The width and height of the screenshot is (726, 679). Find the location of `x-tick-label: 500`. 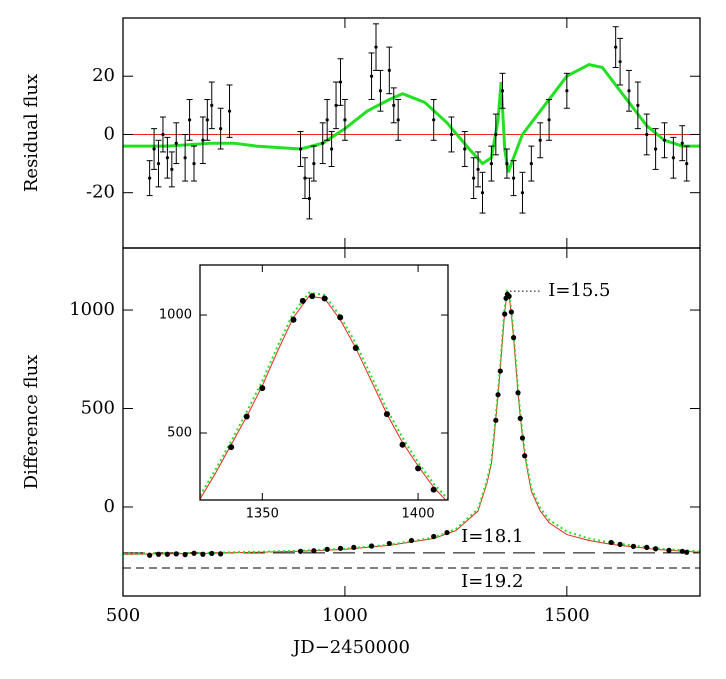

x-tick-label: 500 is located at coordinates (123, 615).